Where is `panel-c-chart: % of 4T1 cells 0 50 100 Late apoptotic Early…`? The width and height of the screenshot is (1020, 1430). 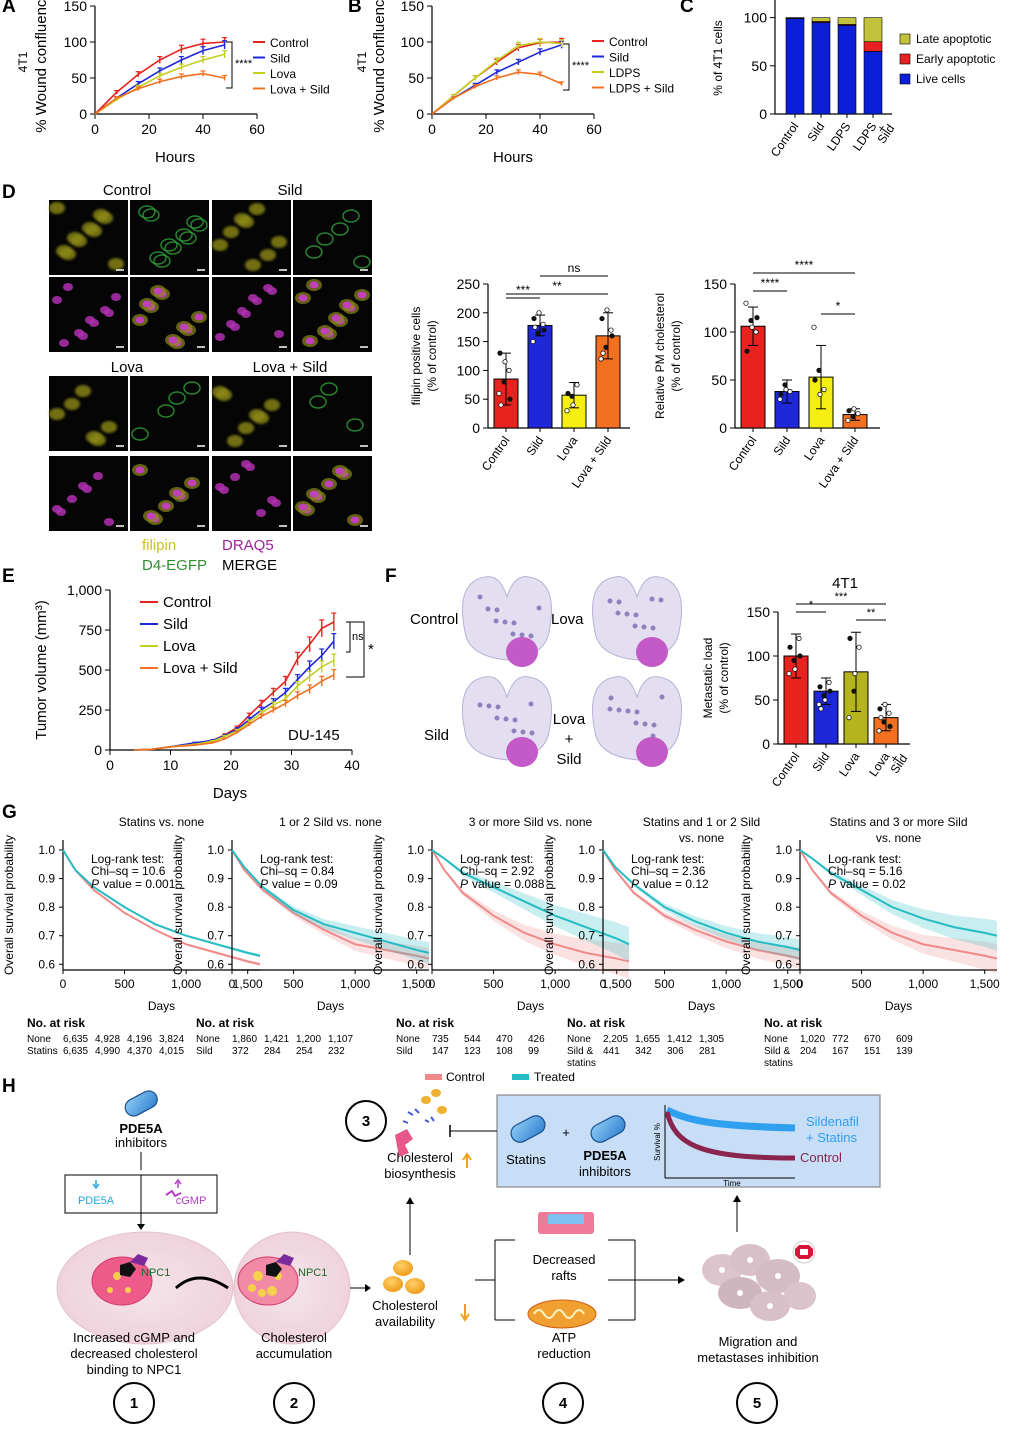 panel-c-chart: % of 4T1 cells 0 50 100 Late apoptotic Early… is located at coordinates (853, 79).